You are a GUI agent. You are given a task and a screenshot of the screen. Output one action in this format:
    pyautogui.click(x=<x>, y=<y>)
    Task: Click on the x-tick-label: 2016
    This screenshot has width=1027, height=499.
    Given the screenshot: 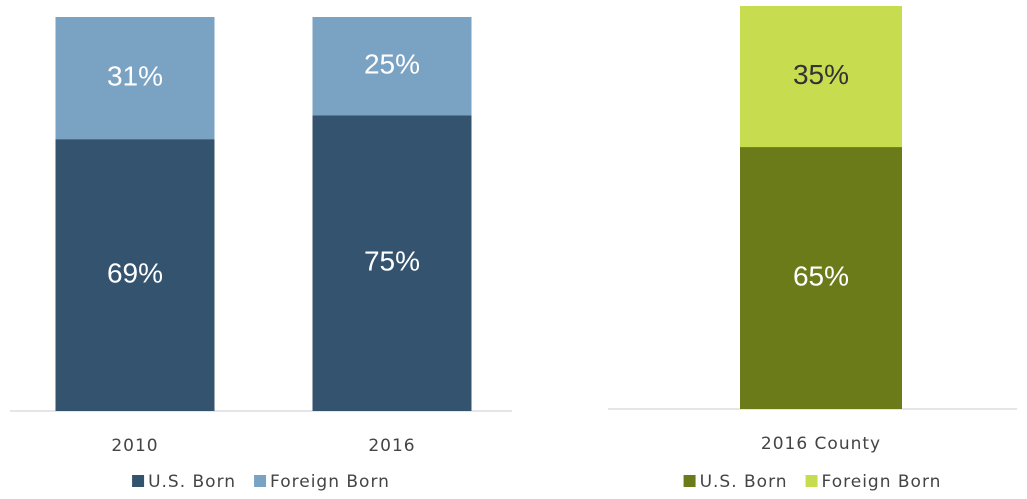 What is the action you would take?
    pyautogui.click(x=391, y=446)
    